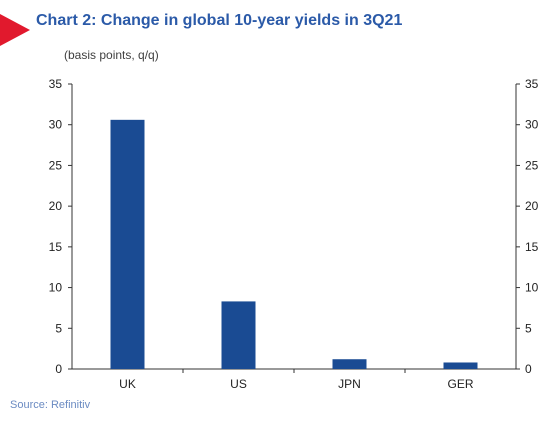  I want to click on source-note: Source: Refinitiv, so click(50, 405).